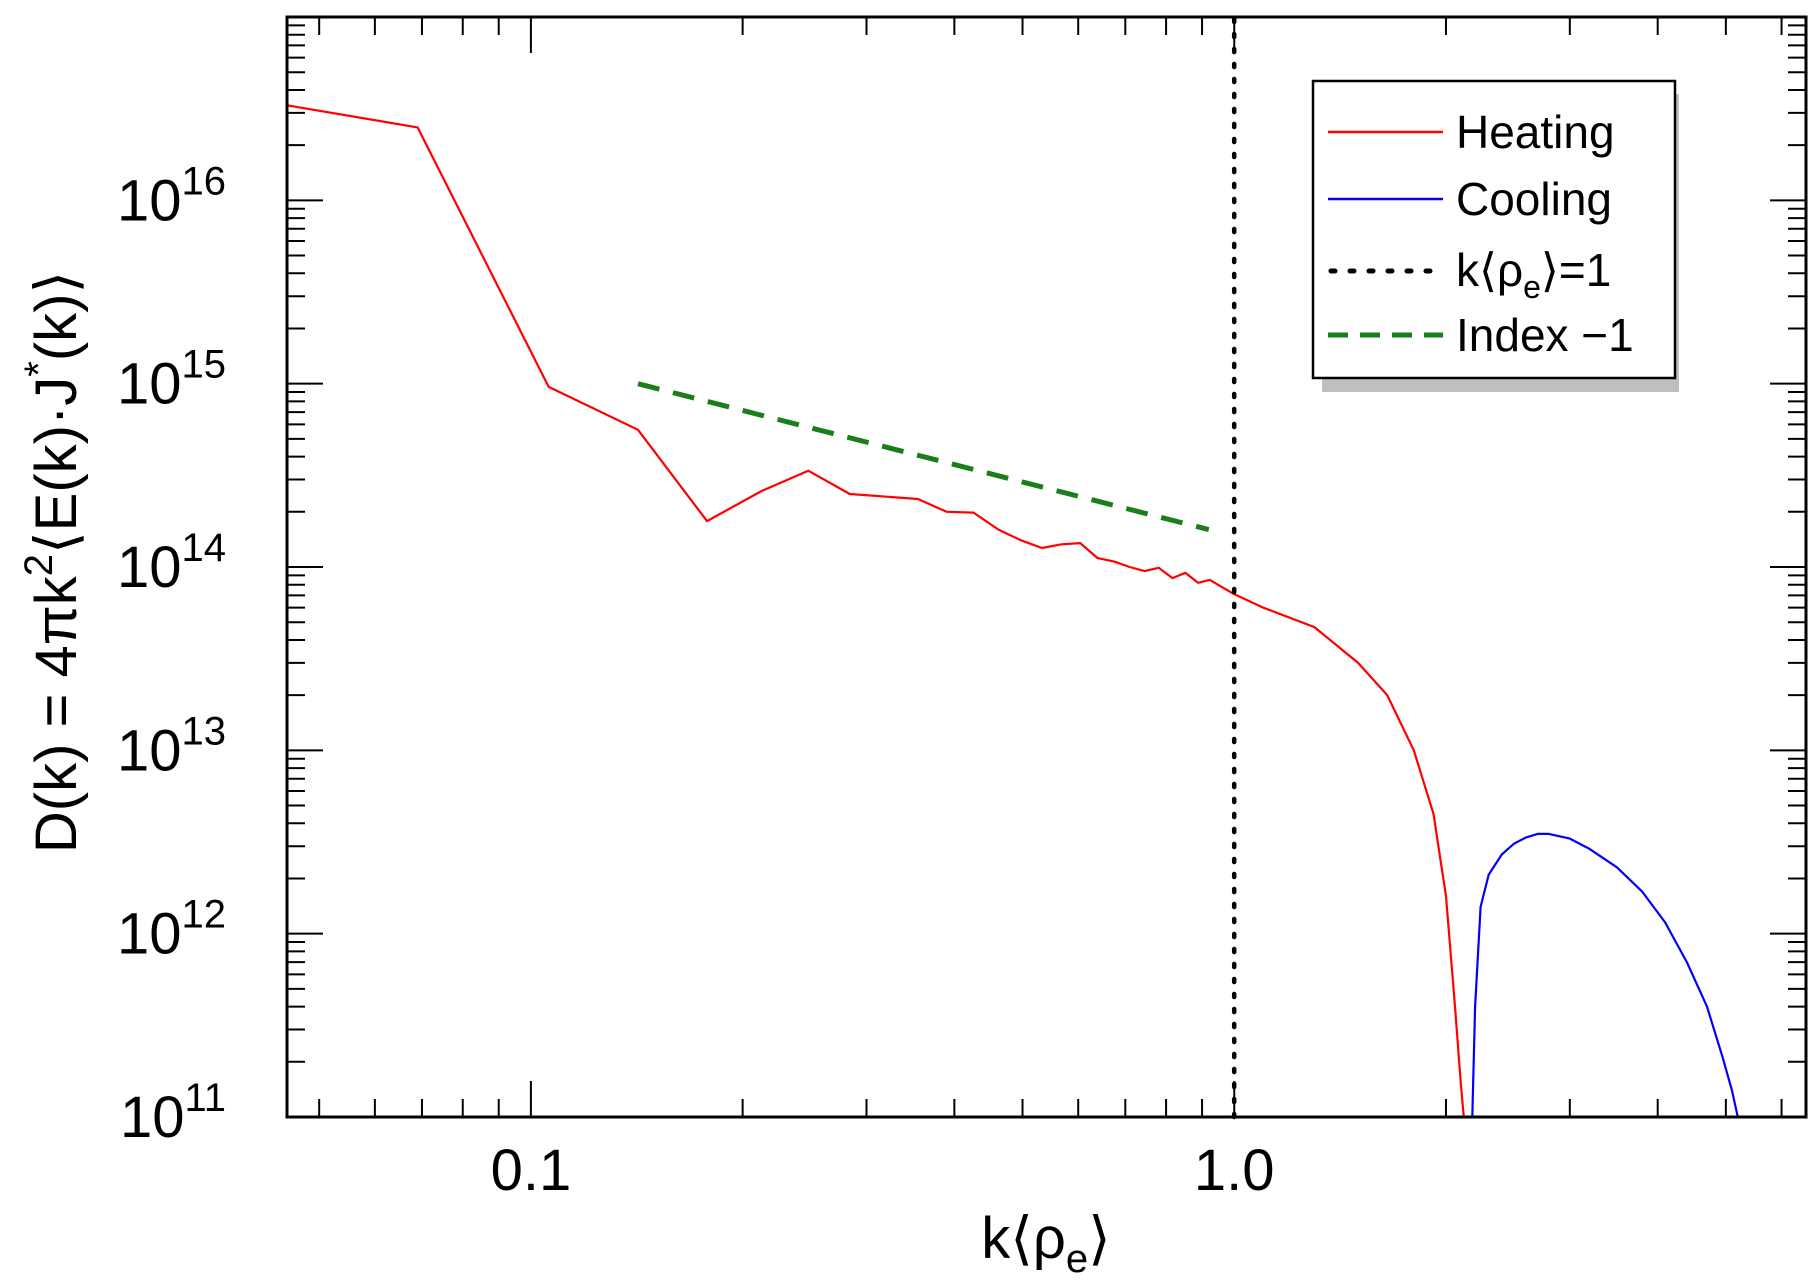 The width and height of the screenshot is (1818, 1285). I want to click on legend-heating-label: Heating, so click(1535, 132).